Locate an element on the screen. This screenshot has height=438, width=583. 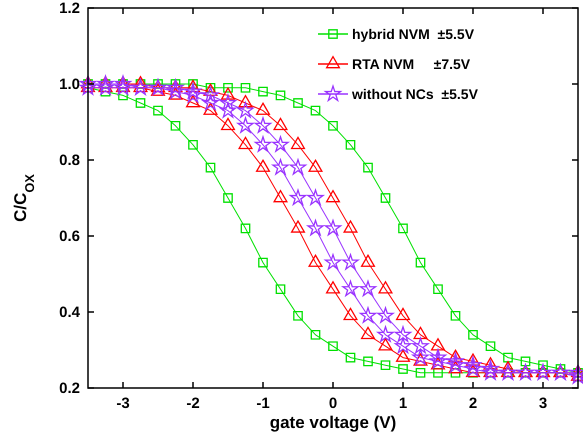
x-tick-label: -3 is located at coordinates (123, 403).